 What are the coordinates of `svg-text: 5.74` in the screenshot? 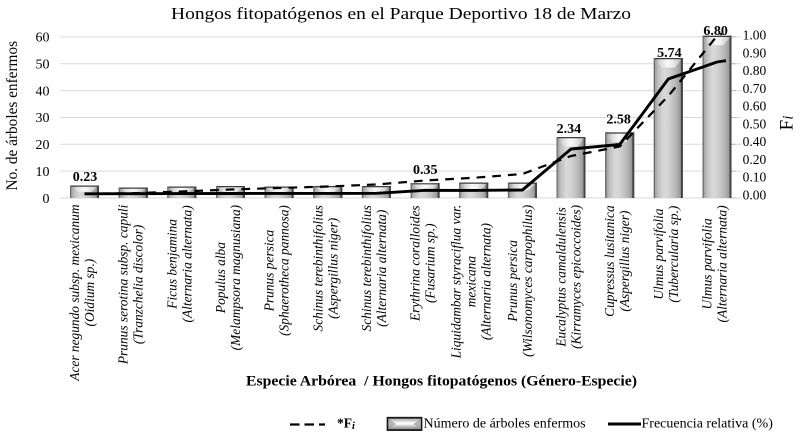 It's located at (669, 53).